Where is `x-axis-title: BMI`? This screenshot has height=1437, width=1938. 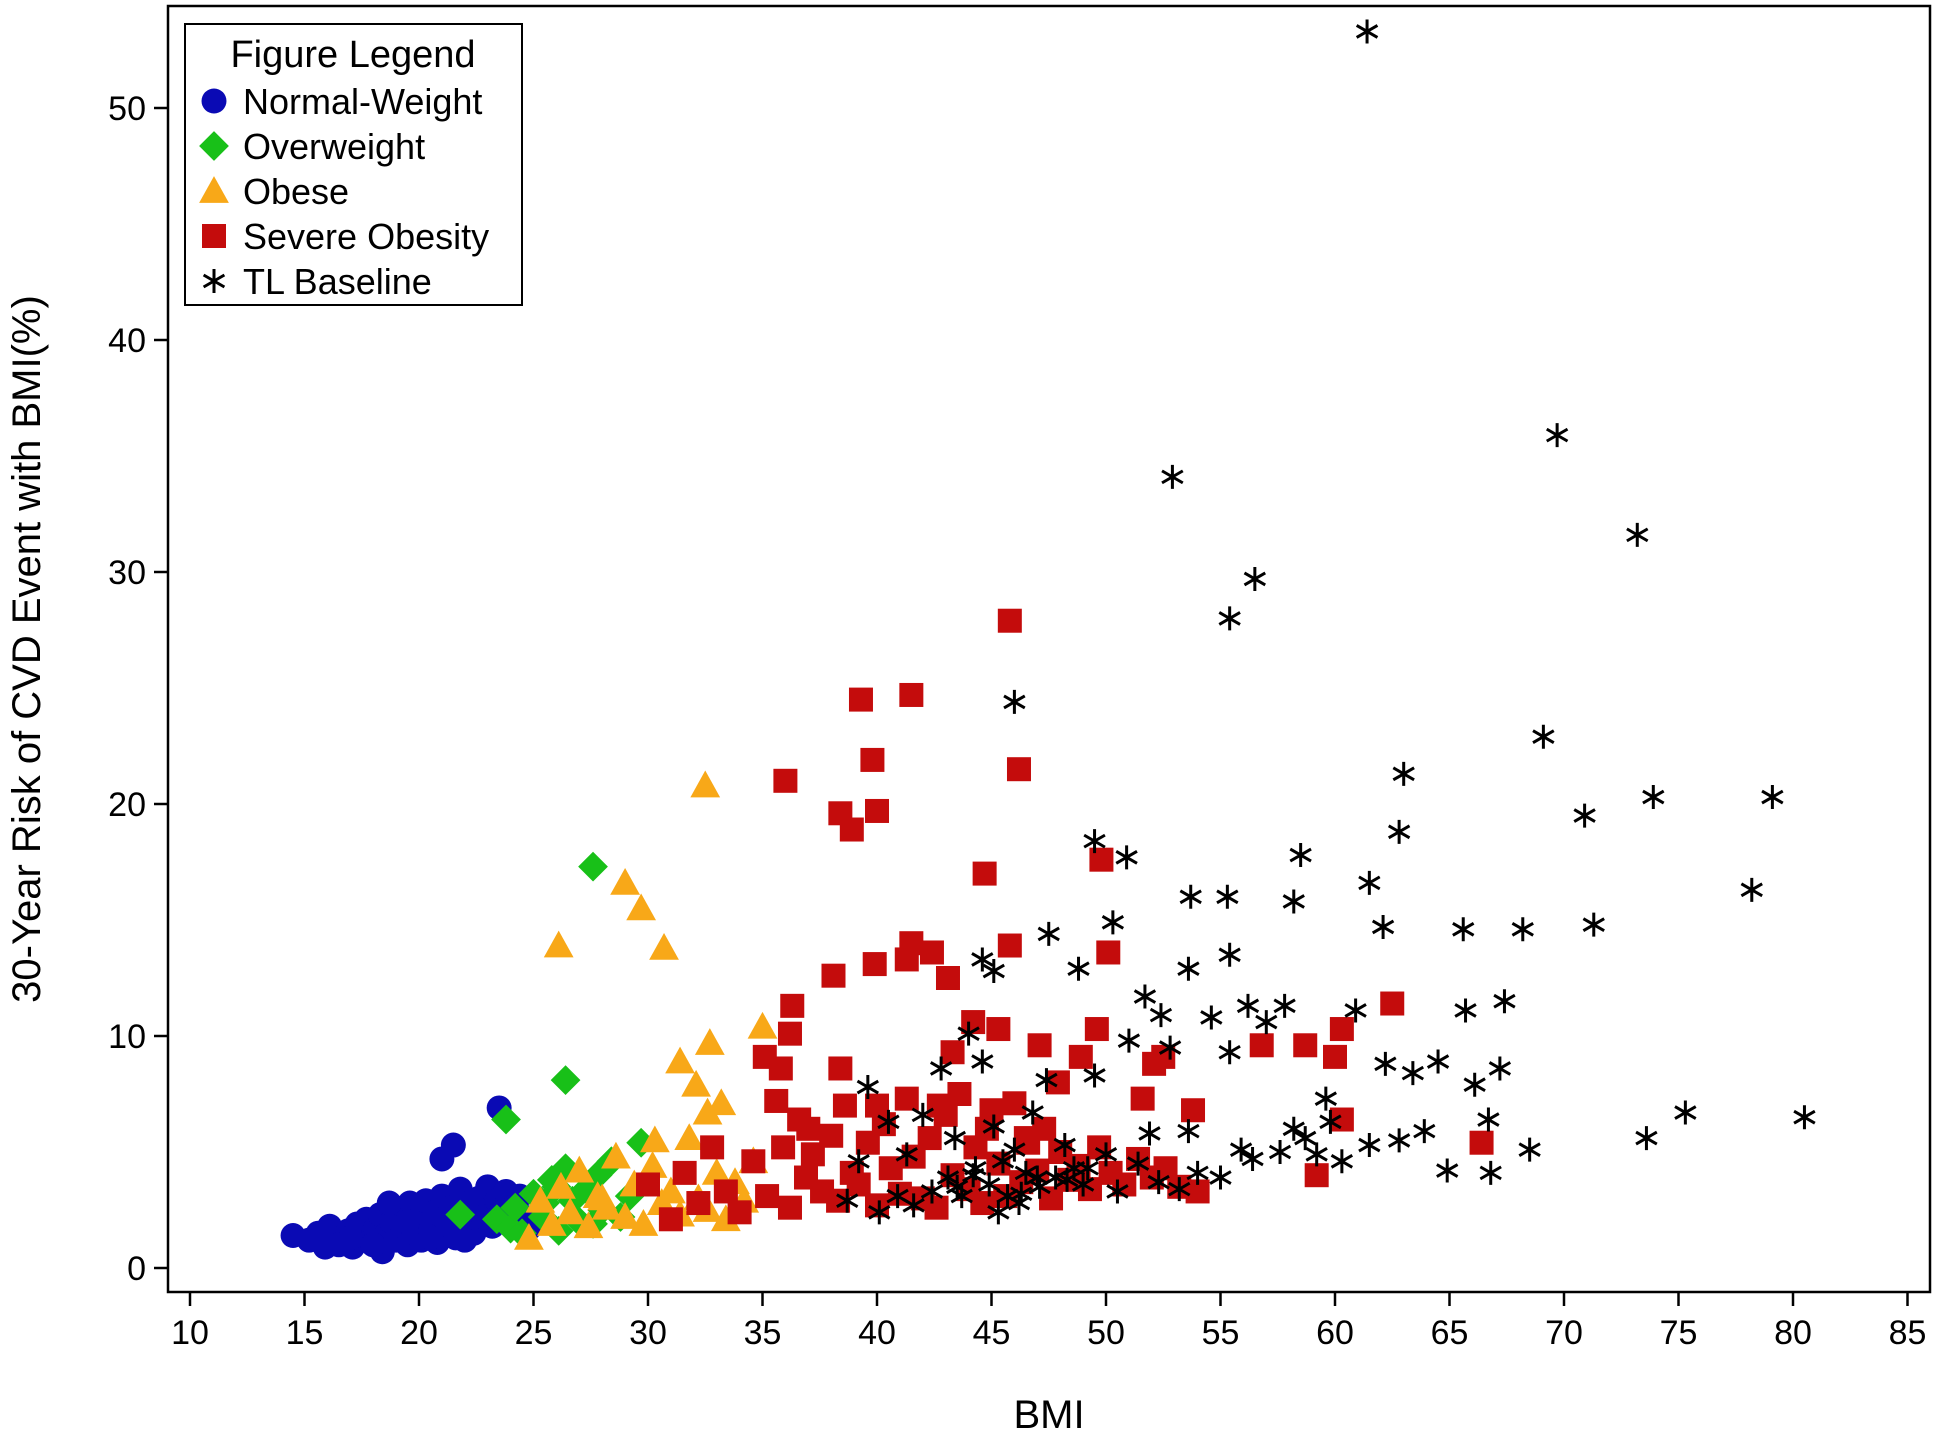
x-axis-title: BMI is located at coordinates (1048, 1415).